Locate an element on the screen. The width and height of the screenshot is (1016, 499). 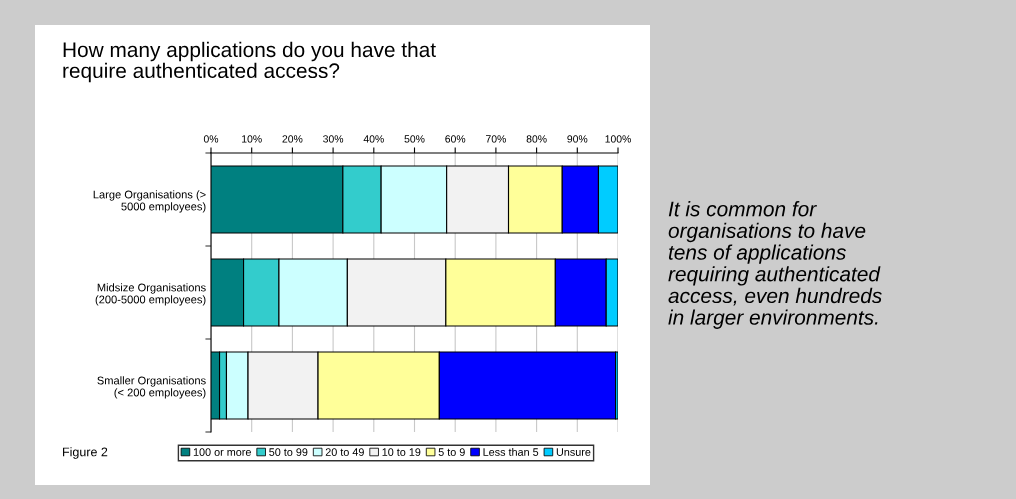
caption: Figure 2 is located at coordinates (85, 453).